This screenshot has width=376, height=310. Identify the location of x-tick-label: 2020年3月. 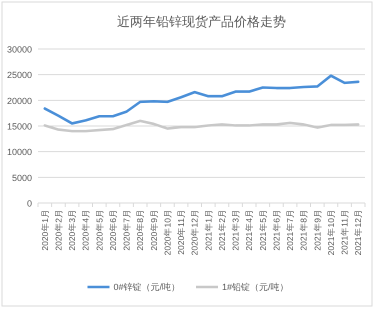
(72, 230).